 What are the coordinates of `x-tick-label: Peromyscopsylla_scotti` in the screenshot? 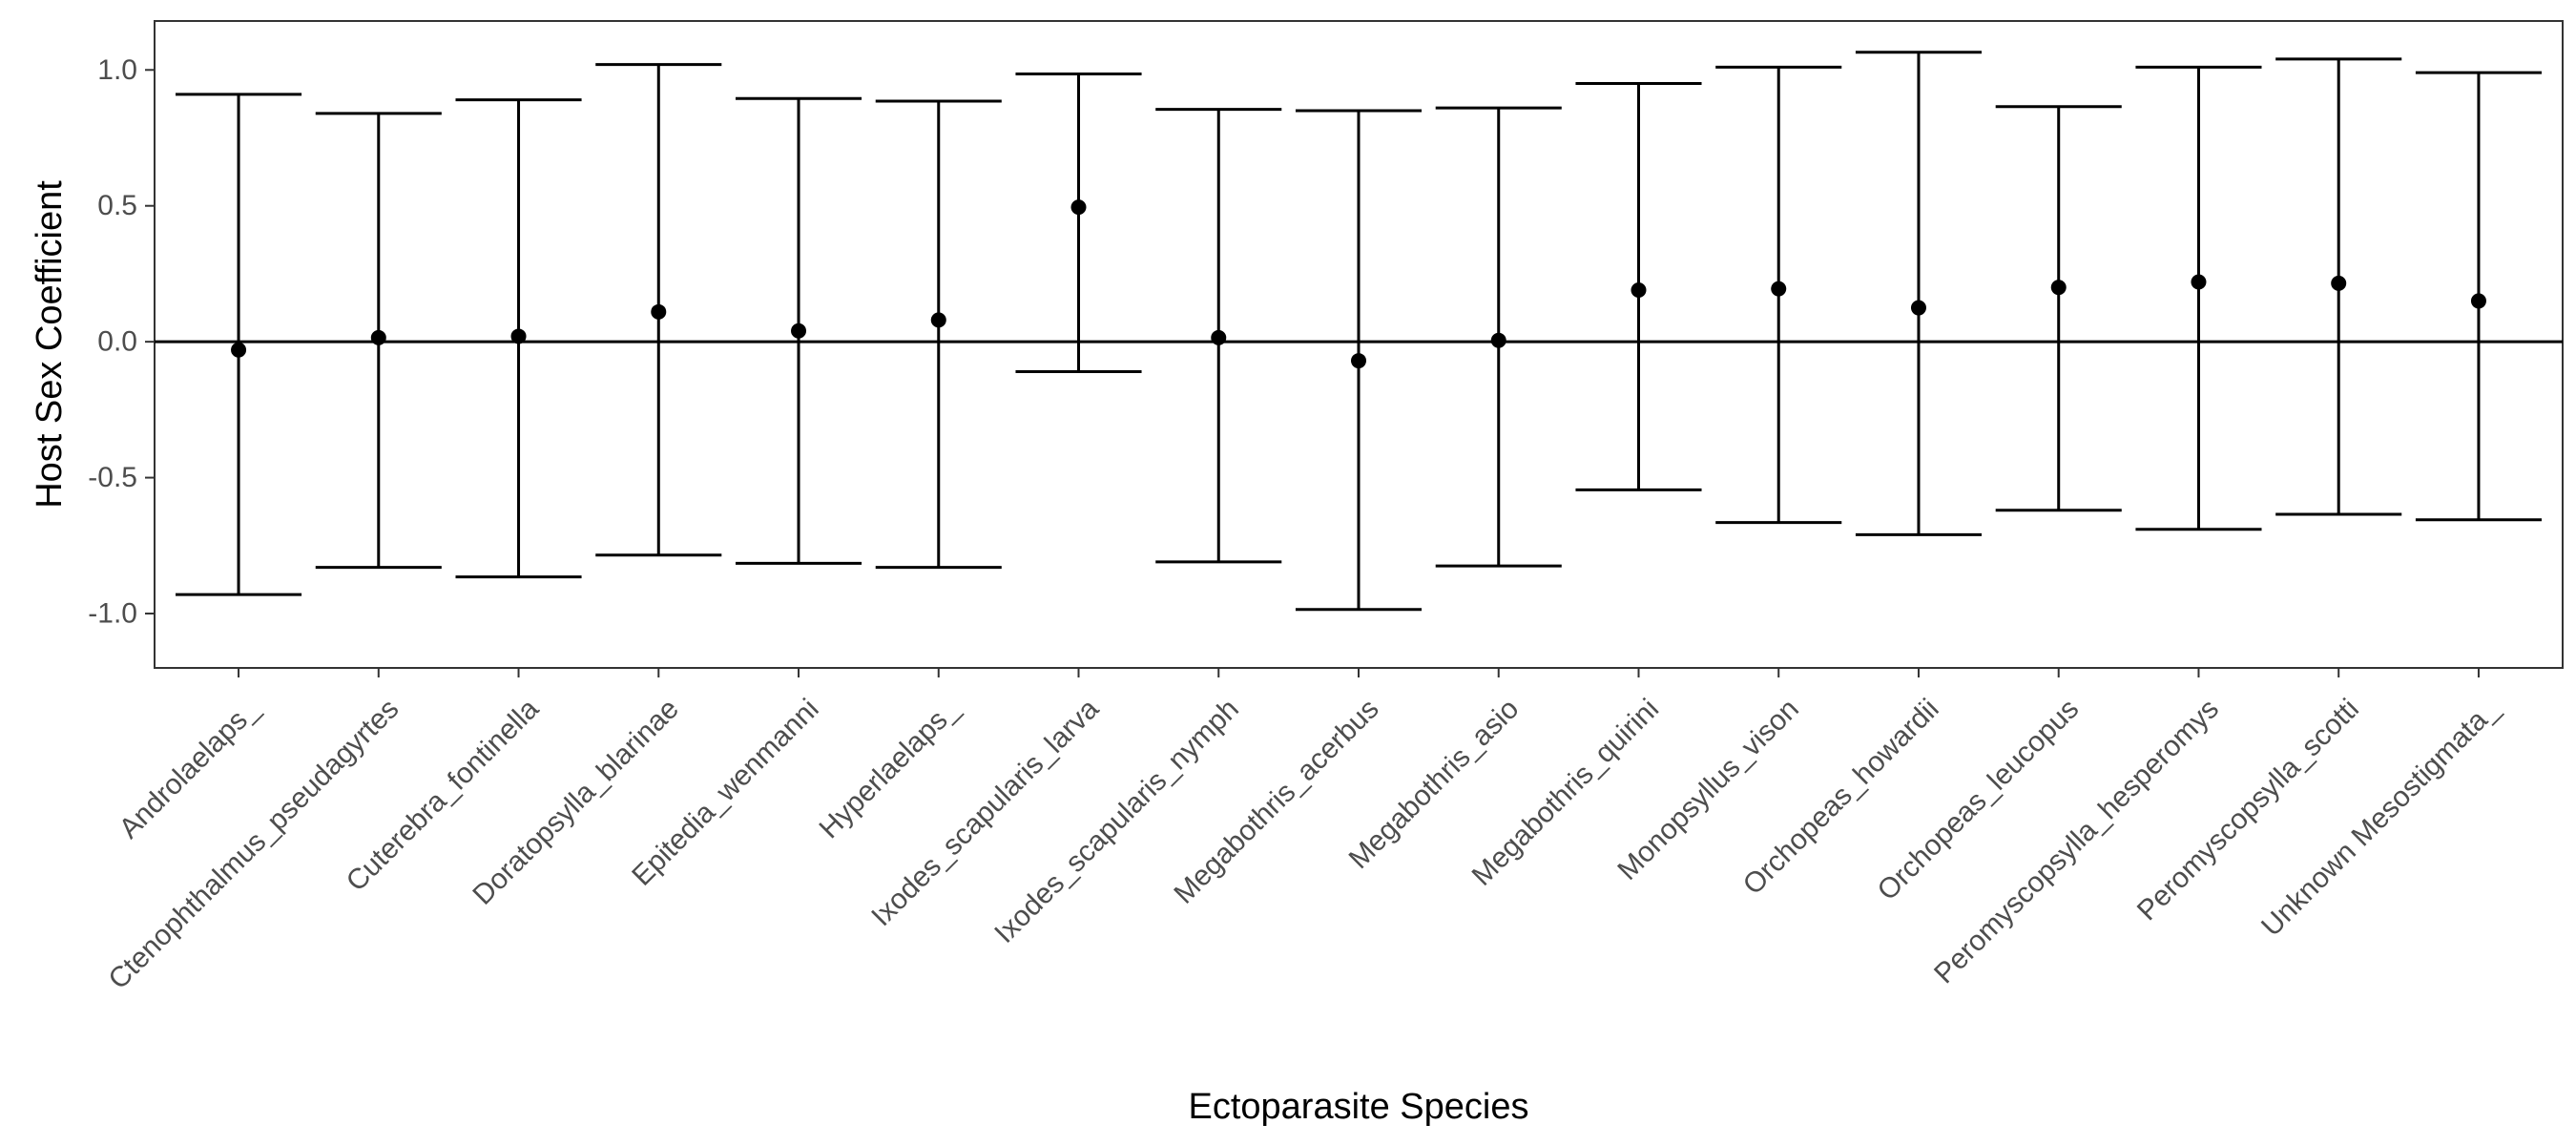 It's located at (2248, 810).